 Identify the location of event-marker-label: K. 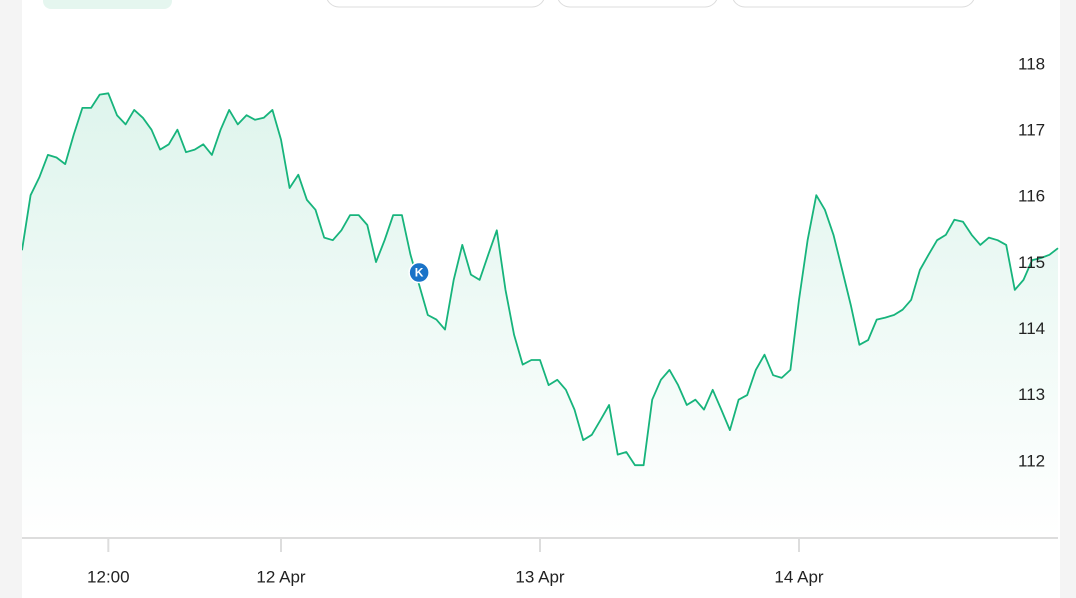
(419, 273).